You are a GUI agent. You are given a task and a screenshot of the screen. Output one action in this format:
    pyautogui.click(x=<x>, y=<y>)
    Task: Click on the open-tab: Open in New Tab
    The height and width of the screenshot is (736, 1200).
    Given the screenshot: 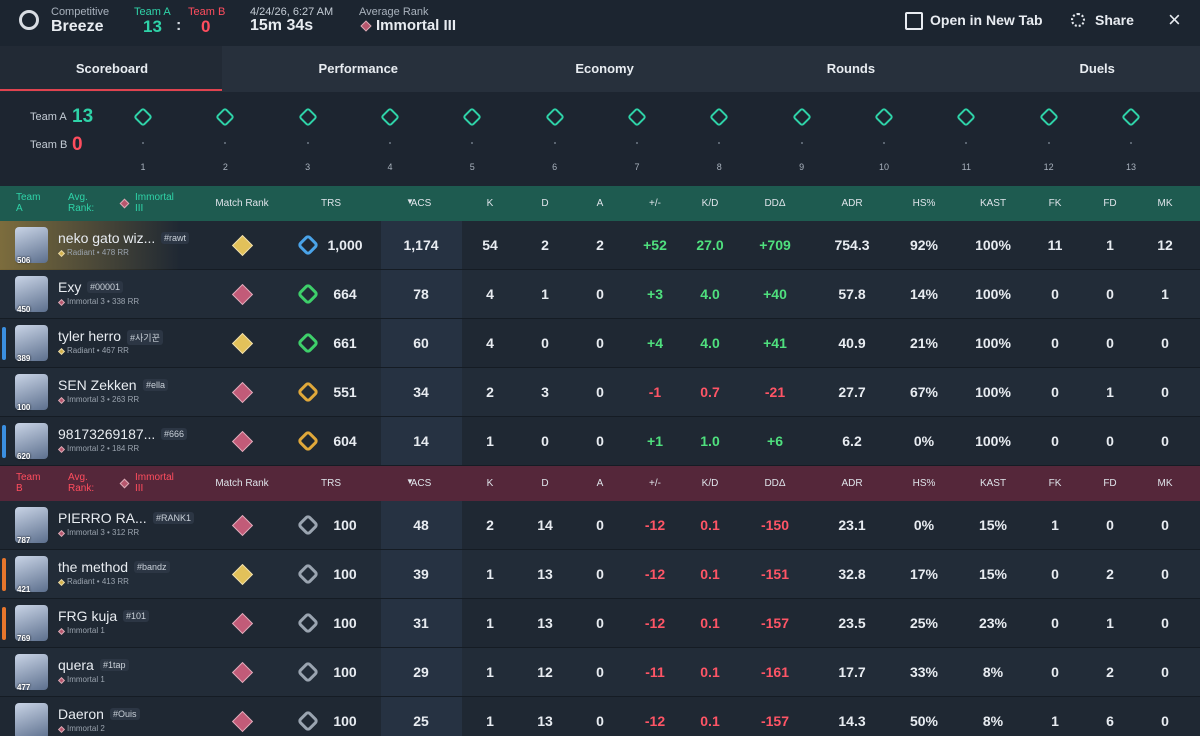 What is the action you would take?
    pyautogui.click(x=986, y=20)
    